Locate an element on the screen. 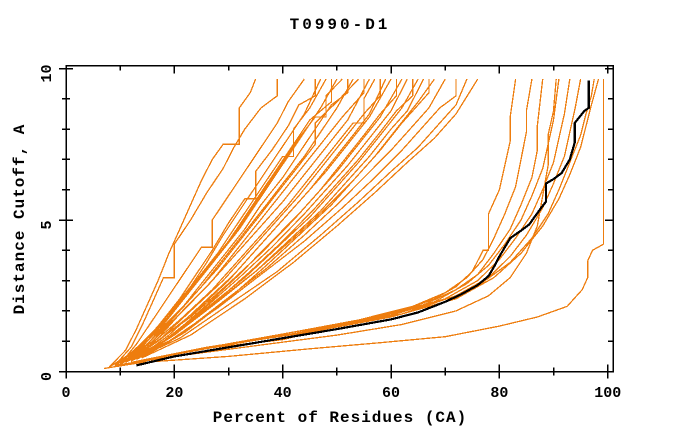 The height and width of the screenshot is (440, 680). x-tick-label: 80 is located at coordinates (499, 393).